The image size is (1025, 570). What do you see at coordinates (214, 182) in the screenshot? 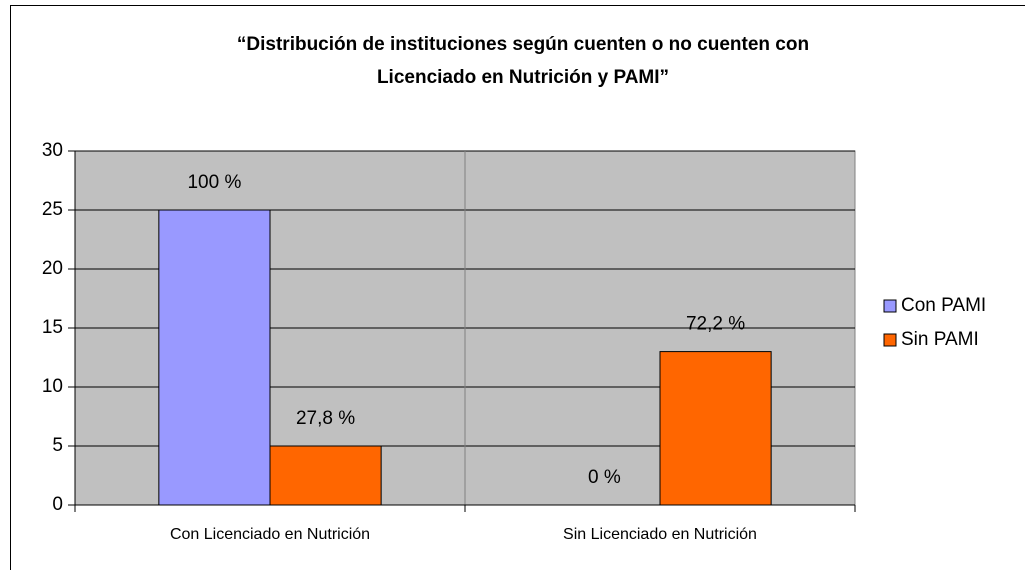
I see `value-label: 100 %` at bounding box center [214, 182].